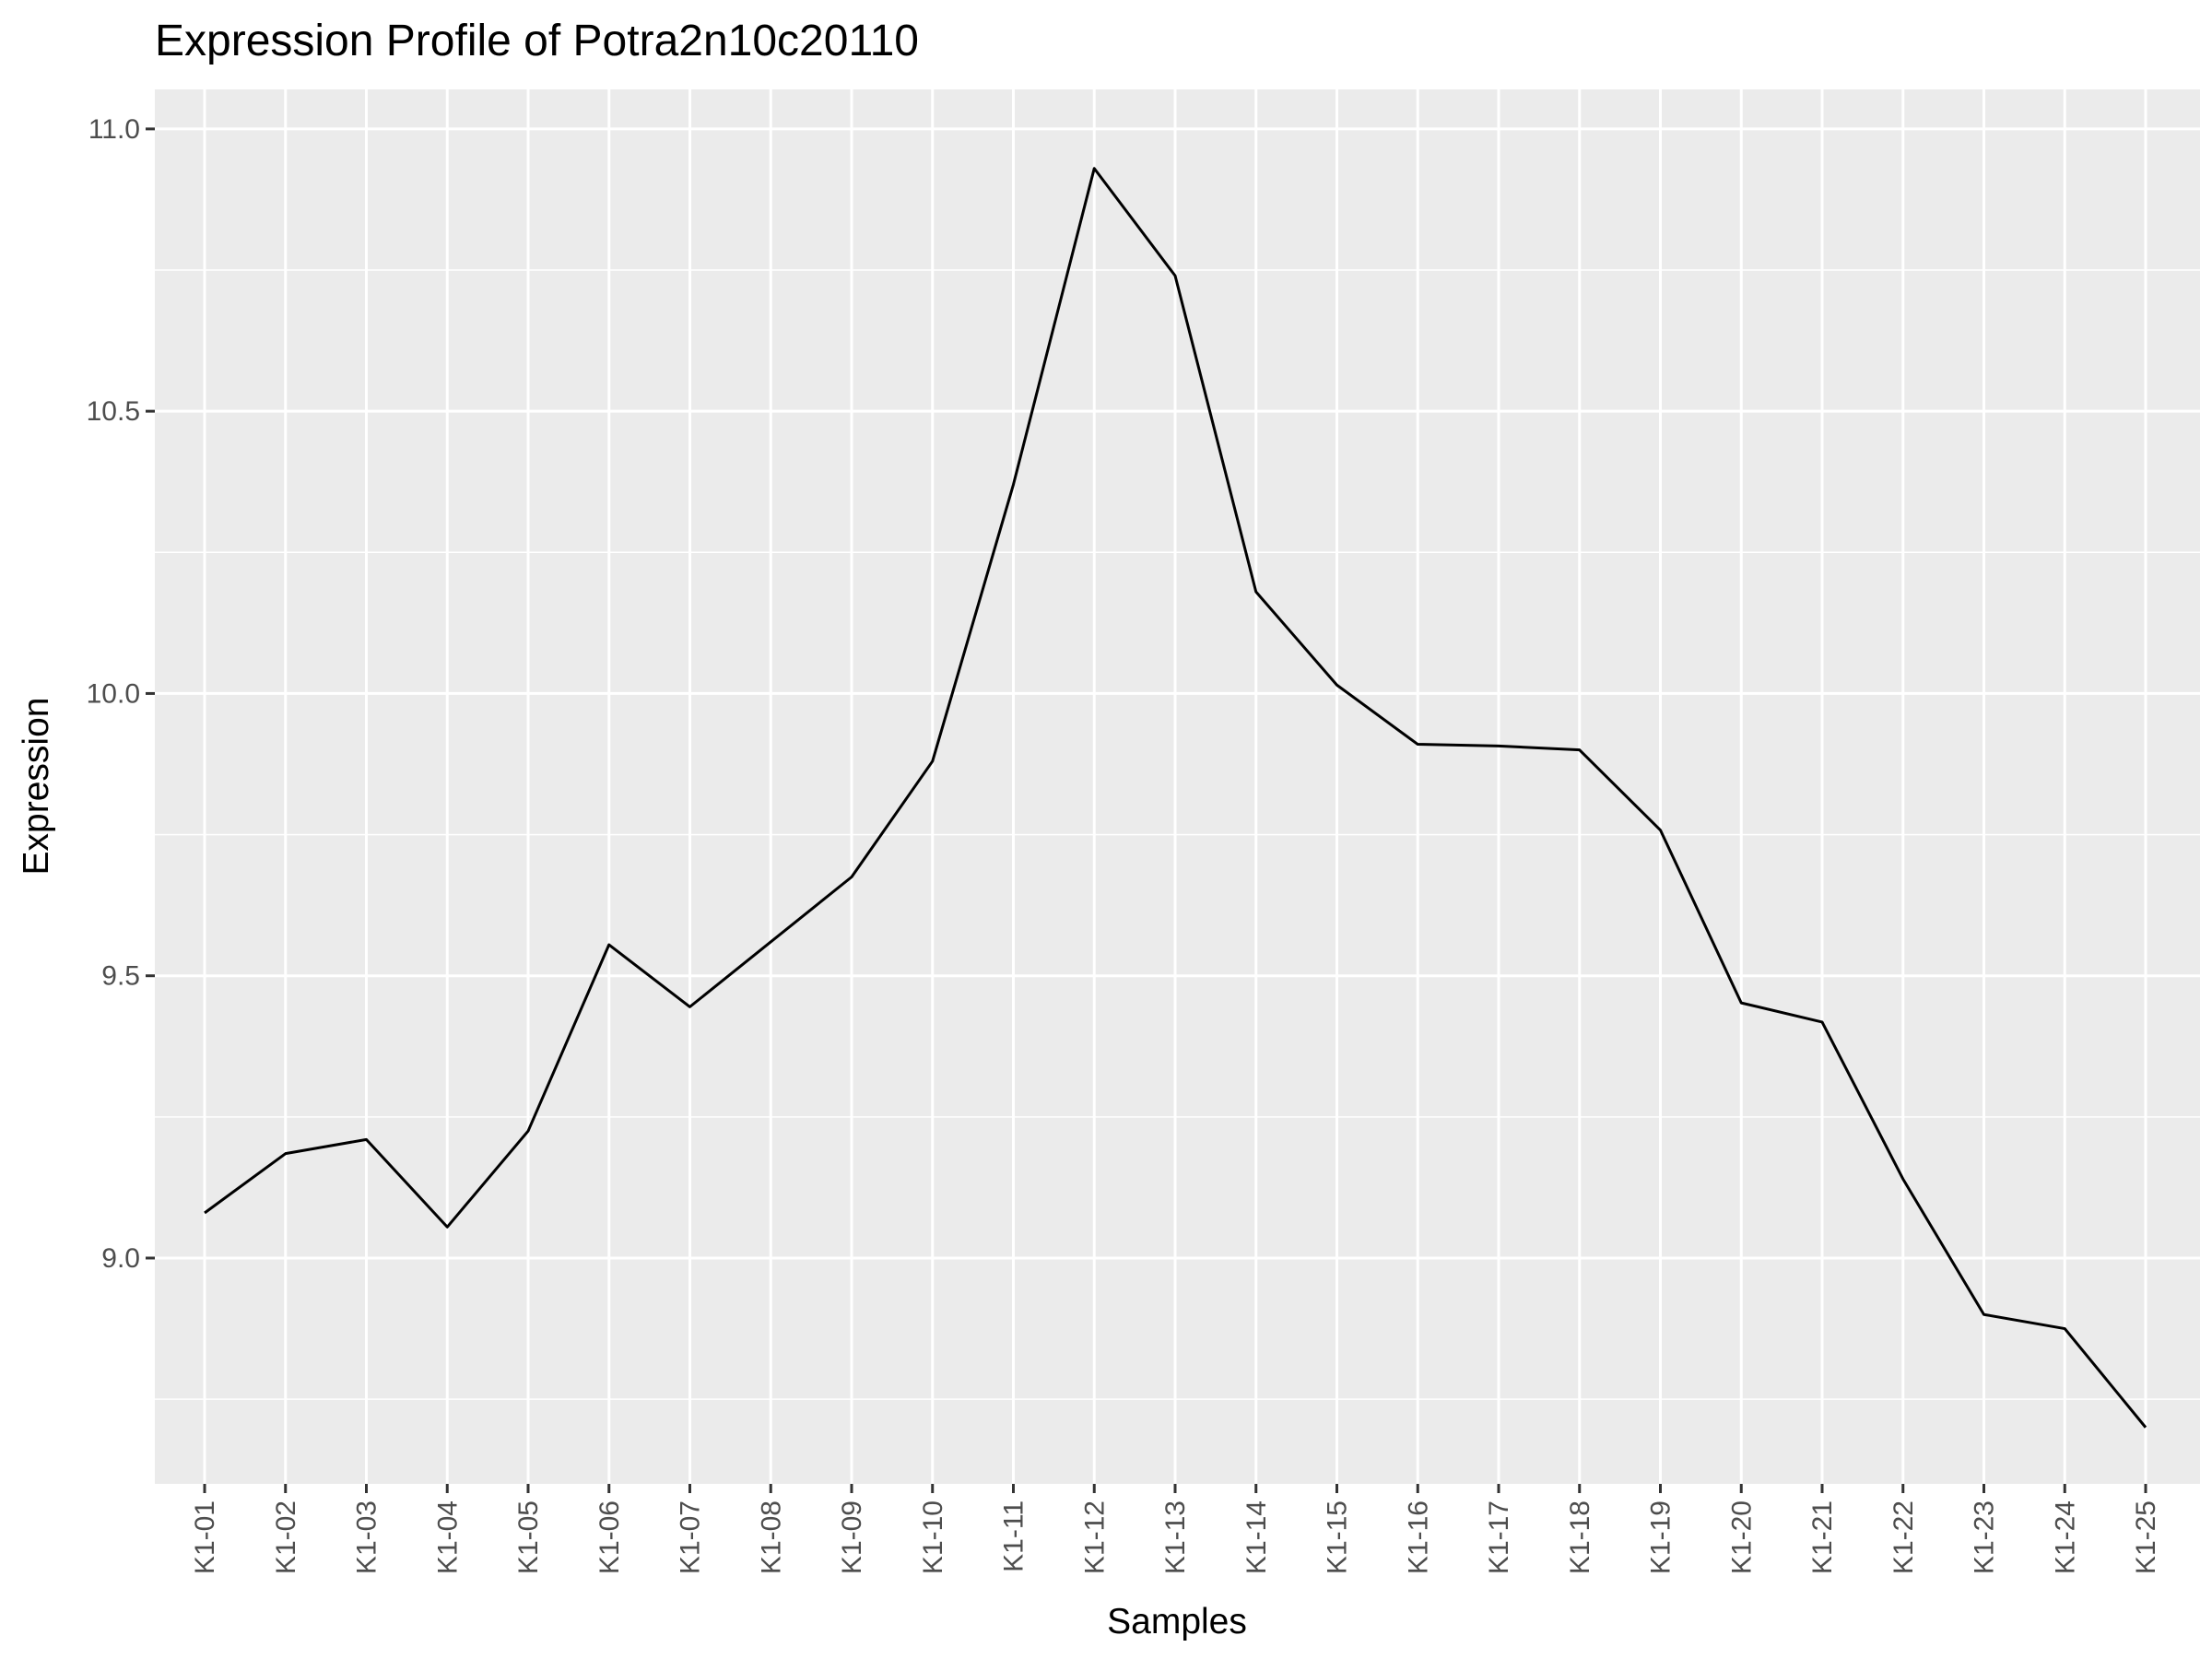 The image size is (2212, 1659). What do you see at coordinates (447, 1537) in the screenshot?
I see `x-tick-label: K1-04` at bounding box center [447, 1537].